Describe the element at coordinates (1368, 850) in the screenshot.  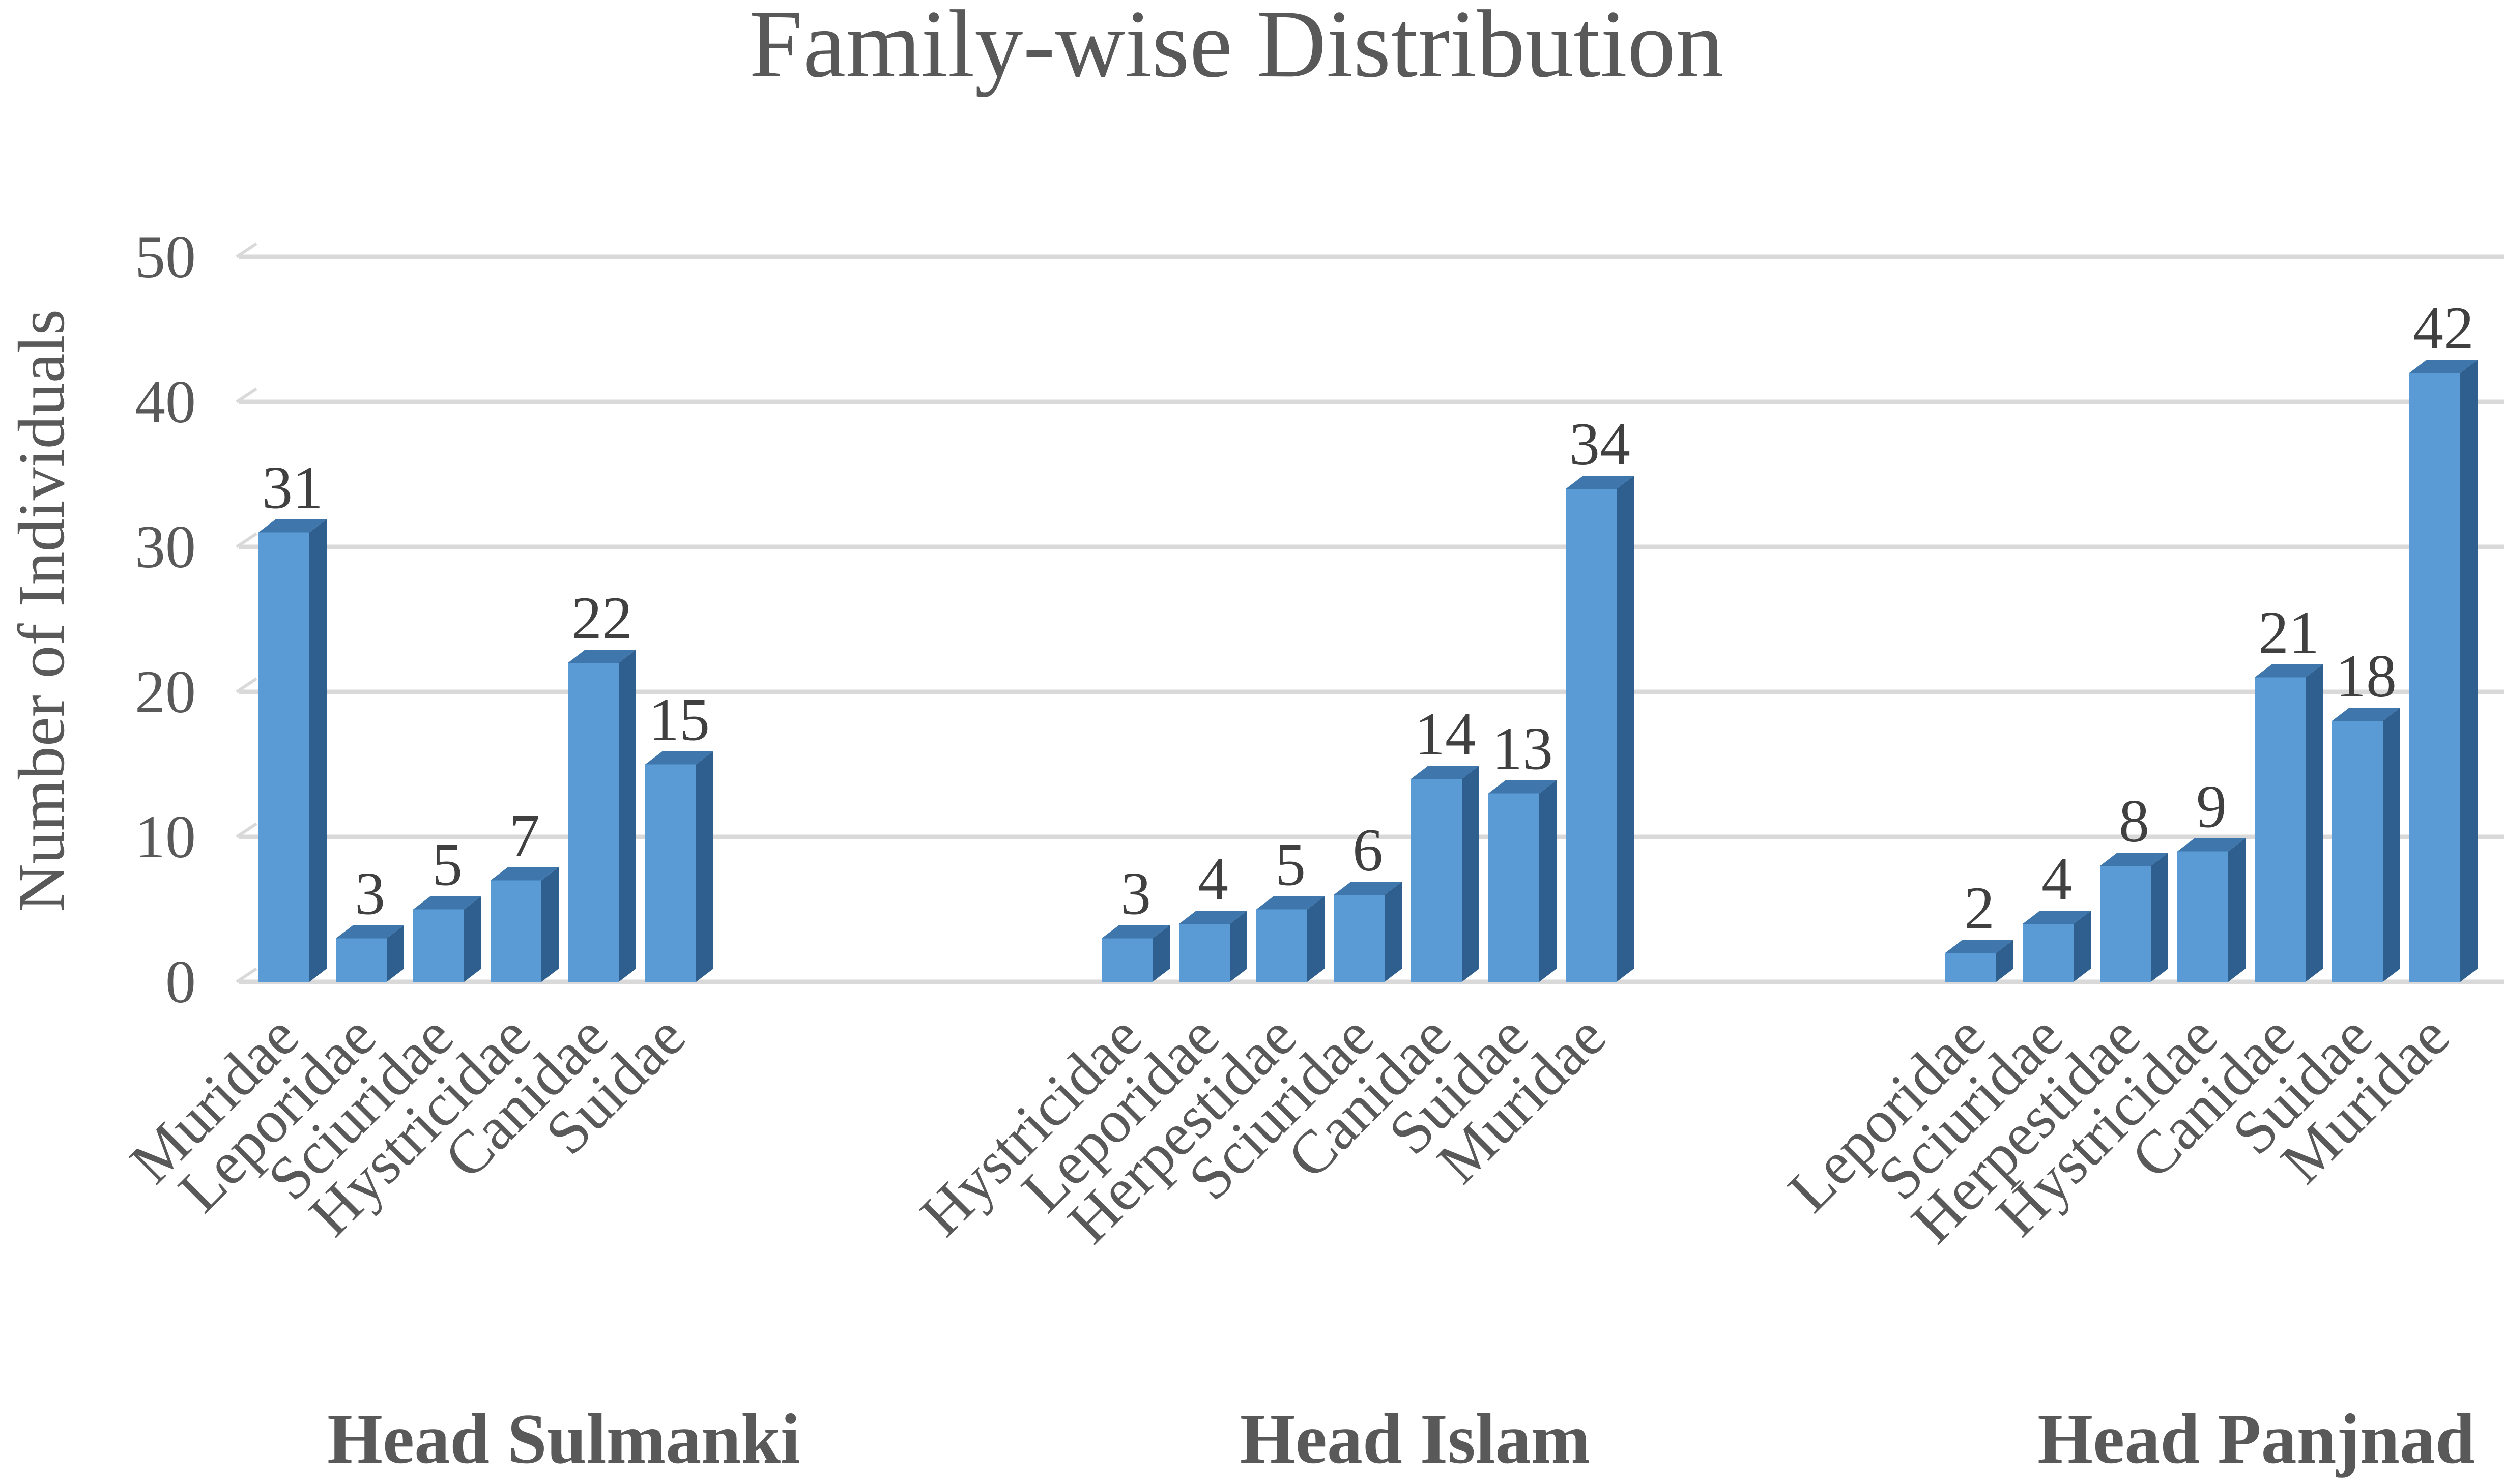
I see `value-label: 6` at that location.